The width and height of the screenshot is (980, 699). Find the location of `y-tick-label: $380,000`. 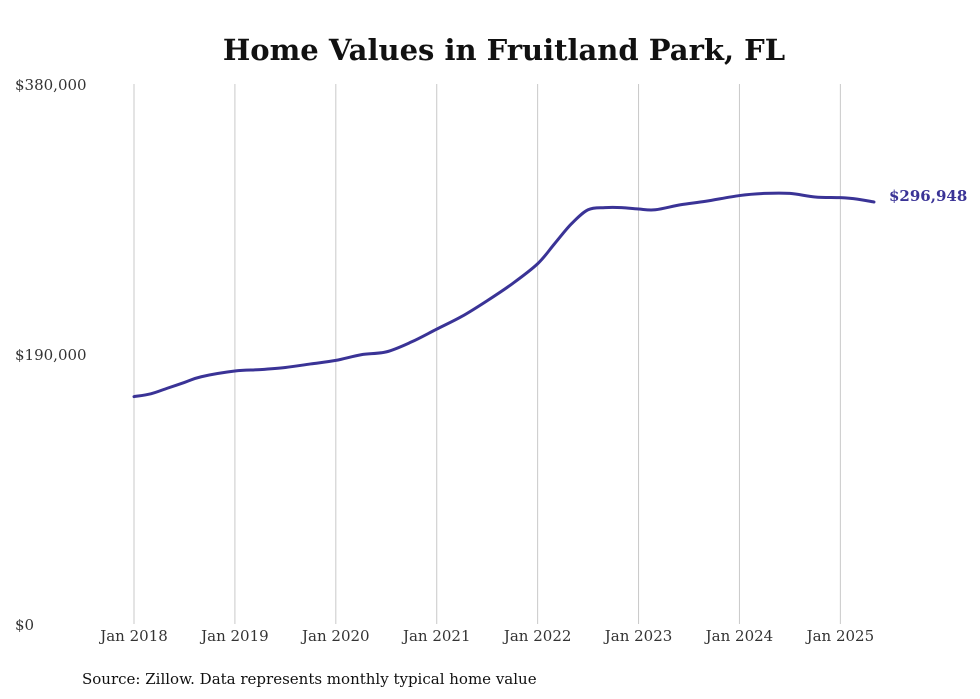

y-tick-label: $380,000 is located at coordinates (51, 85).